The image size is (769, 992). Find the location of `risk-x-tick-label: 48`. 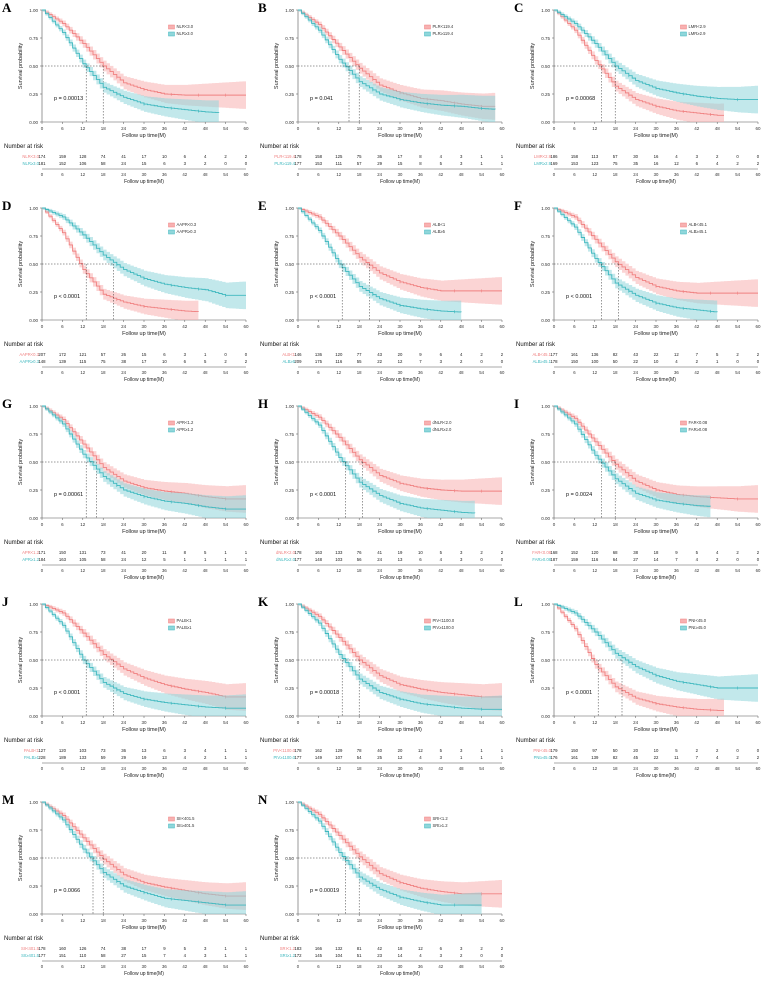

risk-x-tick-label: 48 is located at coordinates (205, 174).